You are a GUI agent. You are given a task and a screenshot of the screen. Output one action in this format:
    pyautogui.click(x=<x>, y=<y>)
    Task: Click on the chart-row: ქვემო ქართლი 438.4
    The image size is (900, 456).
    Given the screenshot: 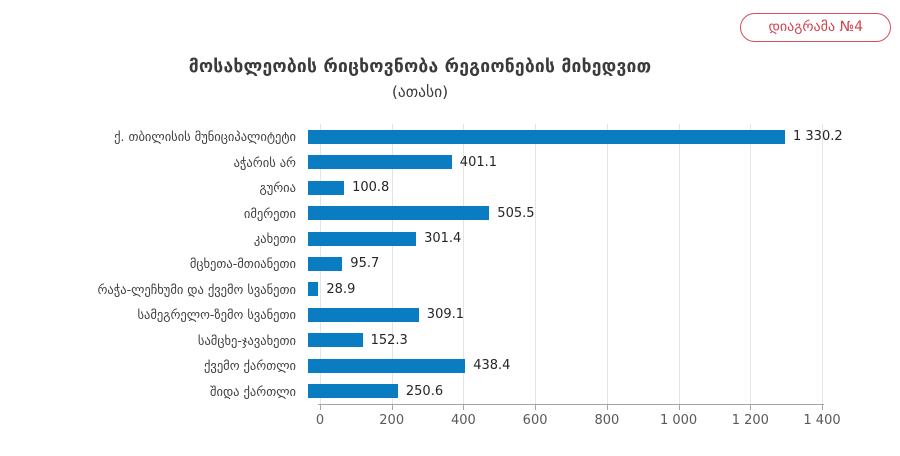 What is the action you would take?
    pyautogui.click(x=450, y=365)
    